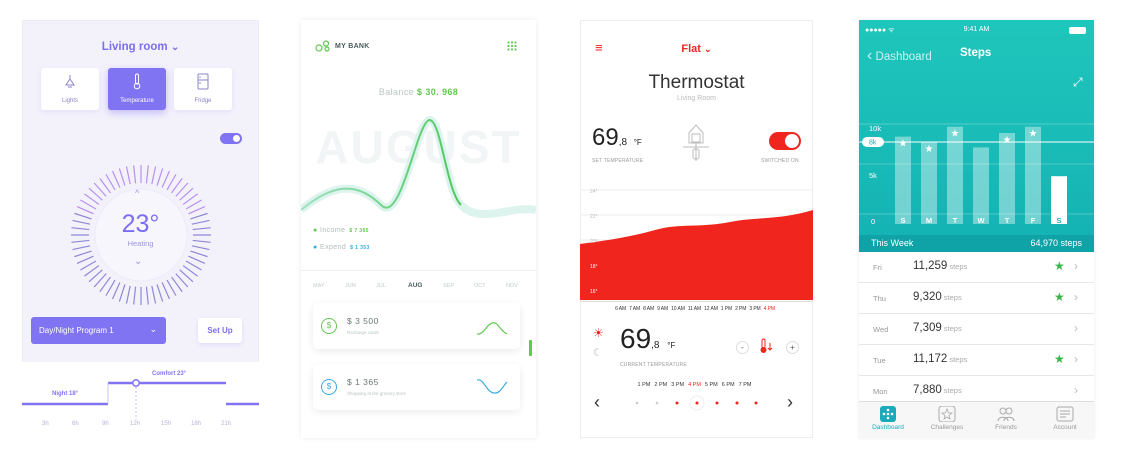  Describe the element at coordinates (329, 326) in the screenshot. I see `dollar-coin-icon: $` at that location.